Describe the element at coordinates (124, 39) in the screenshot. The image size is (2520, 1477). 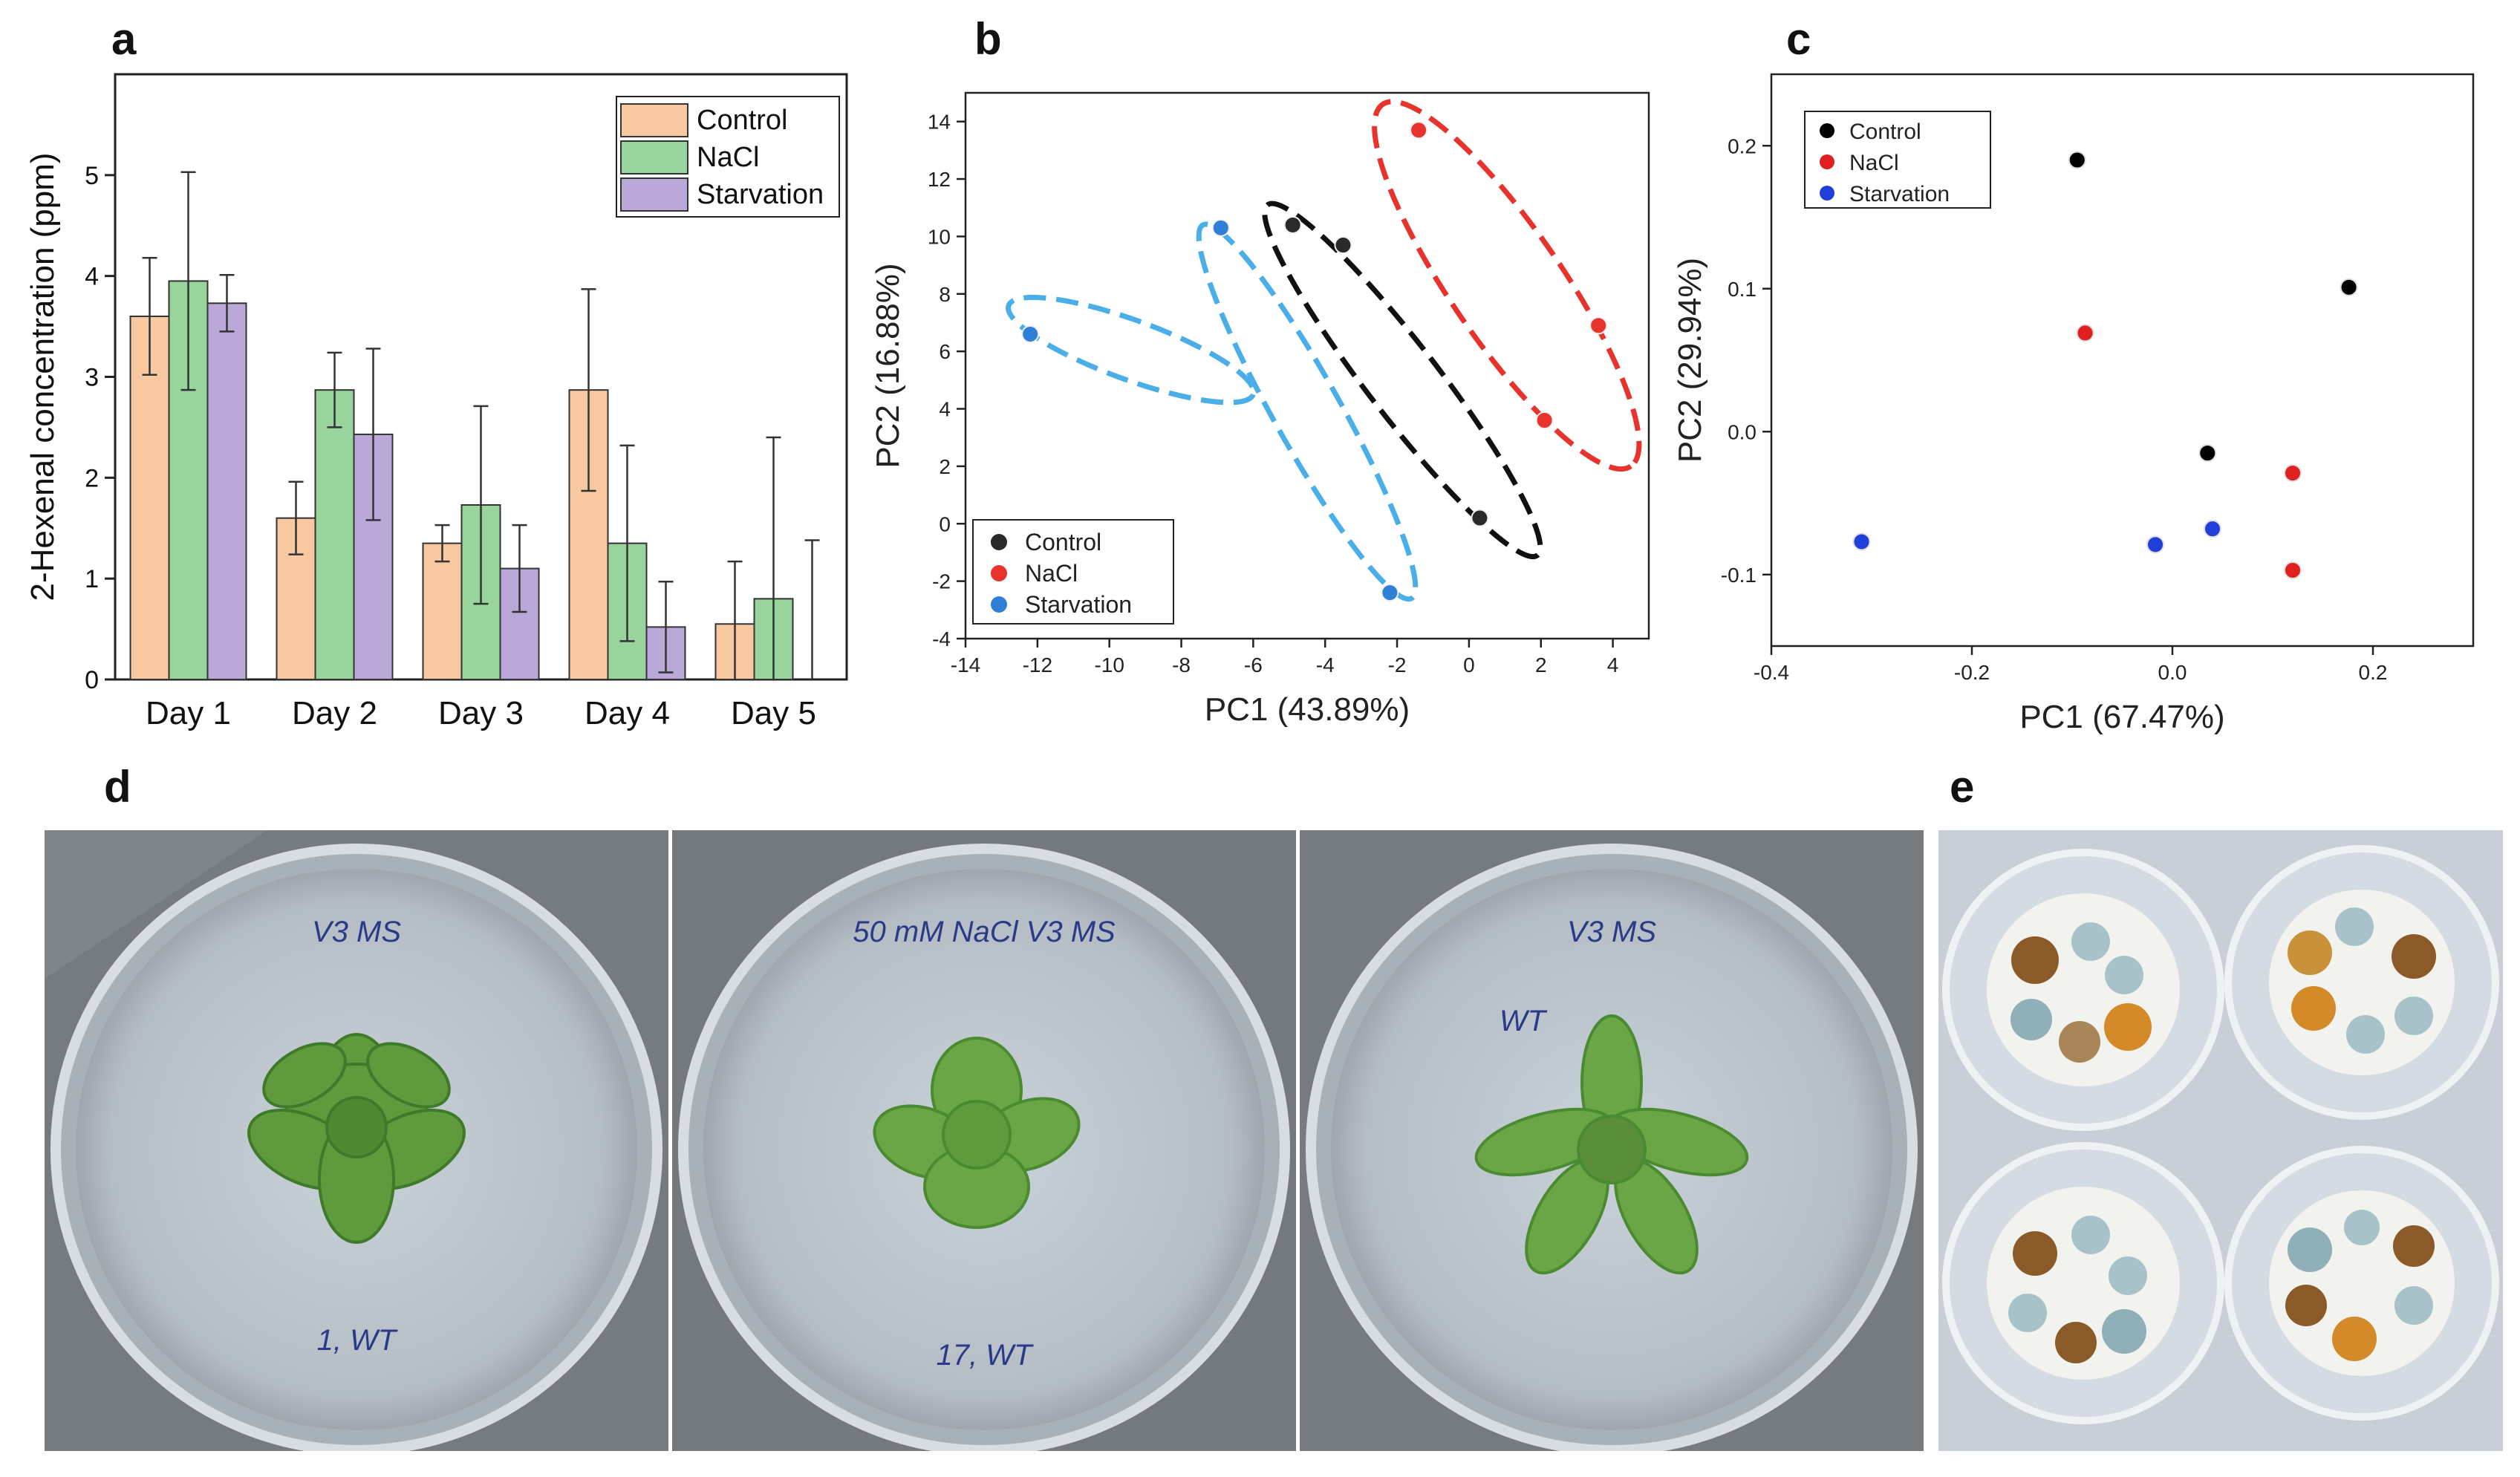
I see `panel-letter-a: a` at that location.